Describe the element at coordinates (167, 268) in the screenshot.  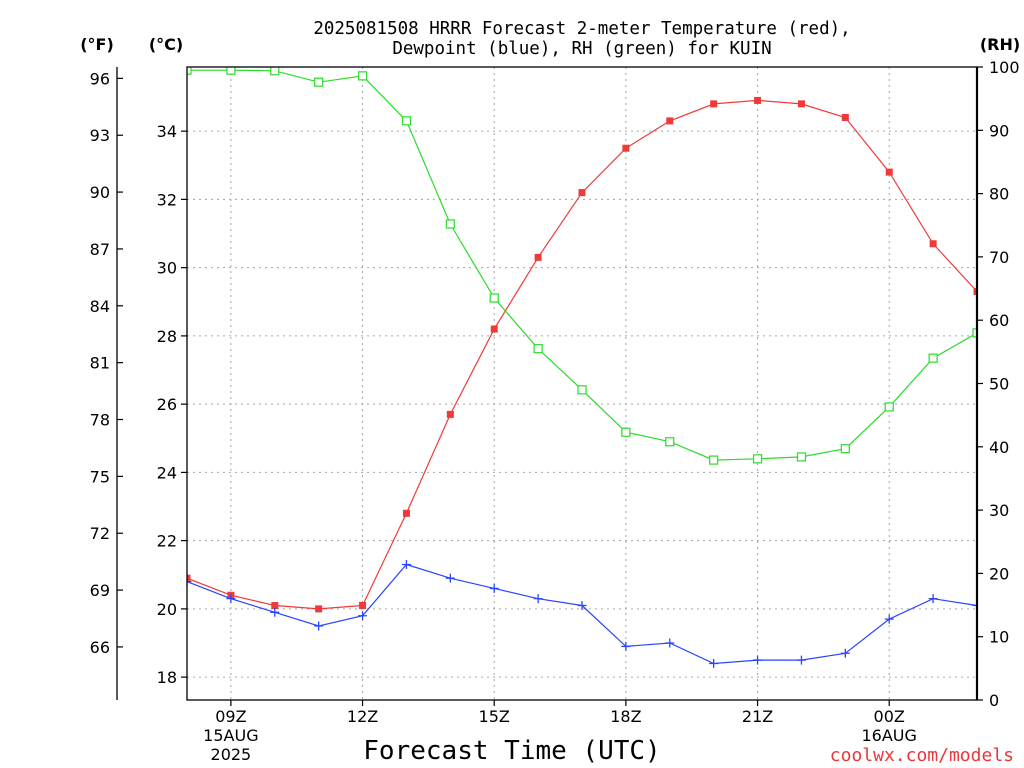
I see `celsius-tick-label: 30` at that location.